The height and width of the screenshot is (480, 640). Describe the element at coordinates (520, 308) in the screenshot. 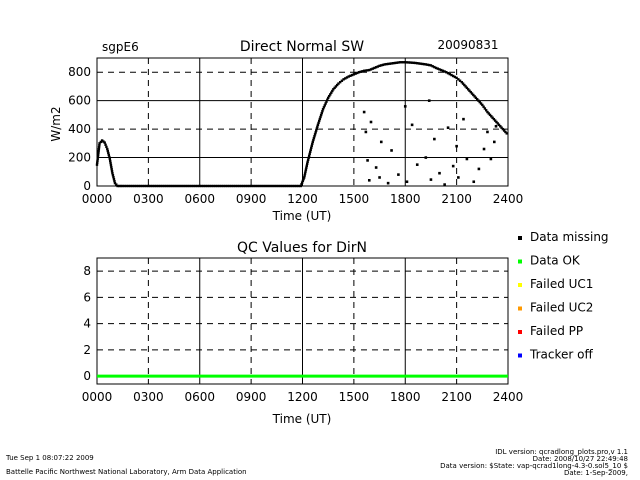

I see `legend-marker` at that location.